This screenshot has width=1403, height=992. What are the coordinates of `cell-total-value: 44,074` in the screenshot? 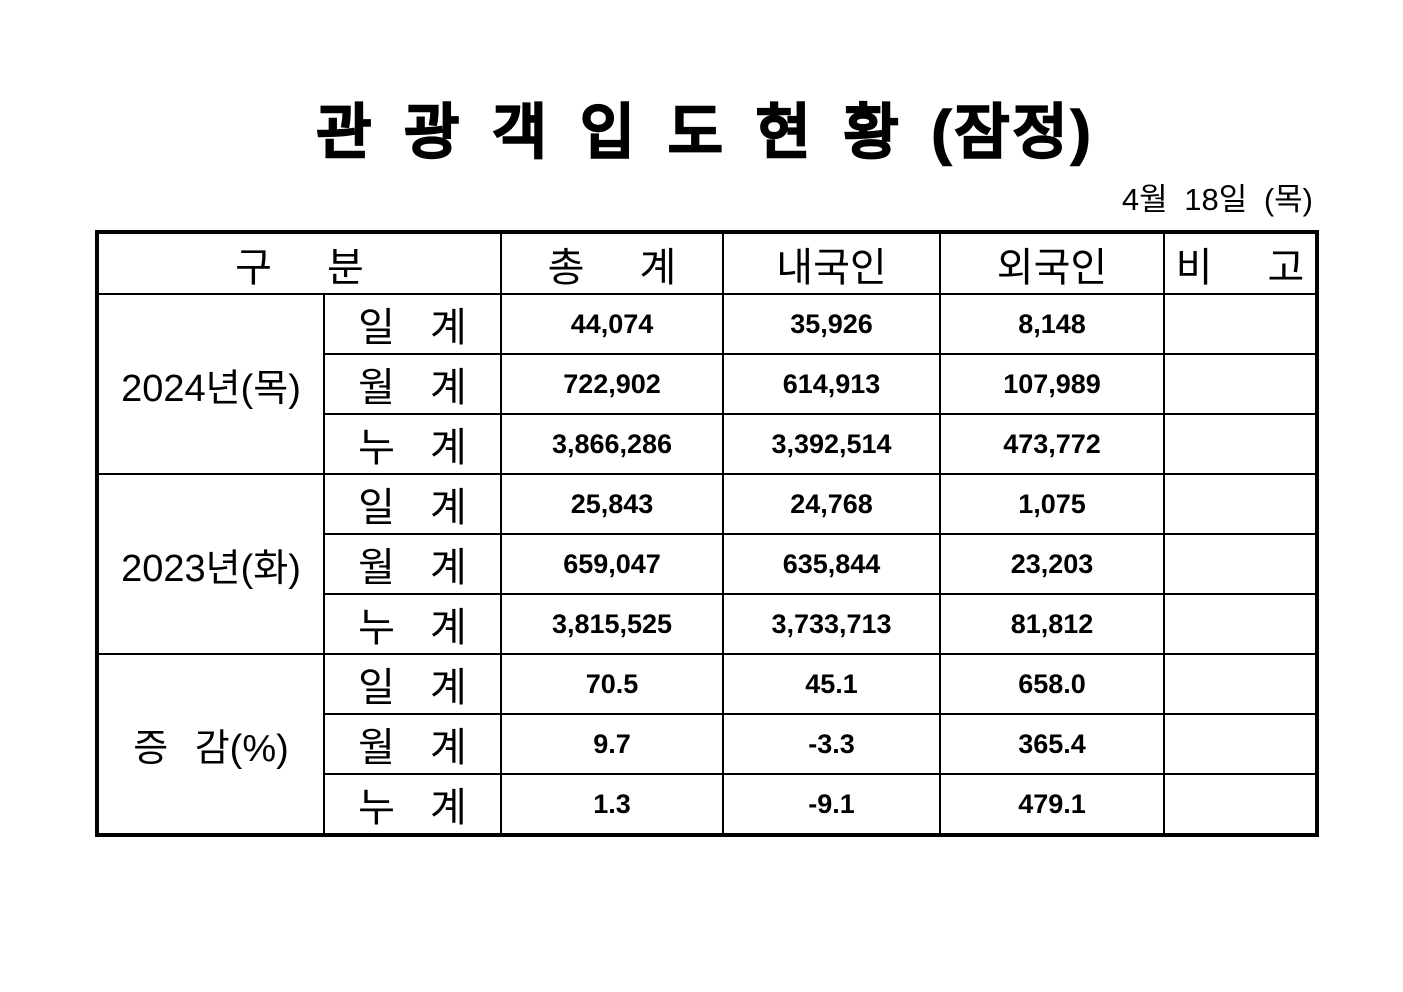 It's located at (612, 324).